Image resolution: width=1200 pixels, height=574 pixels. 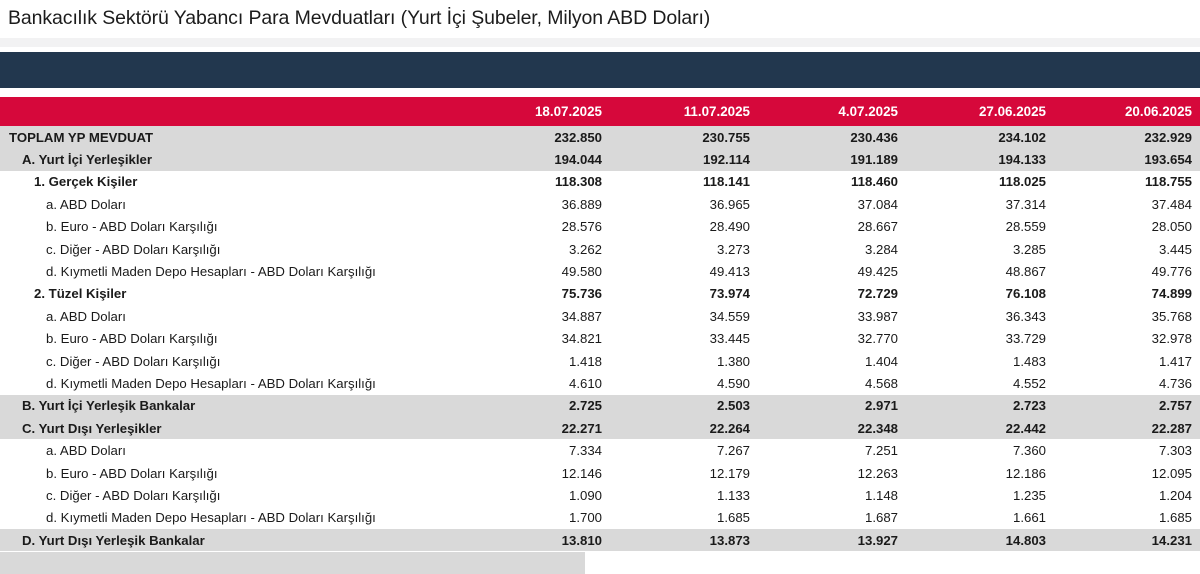 What do you see at coordinates (1025, 339) in the screenshot?
I see `row-value: 33.729` at bounding box center [1025, 339].